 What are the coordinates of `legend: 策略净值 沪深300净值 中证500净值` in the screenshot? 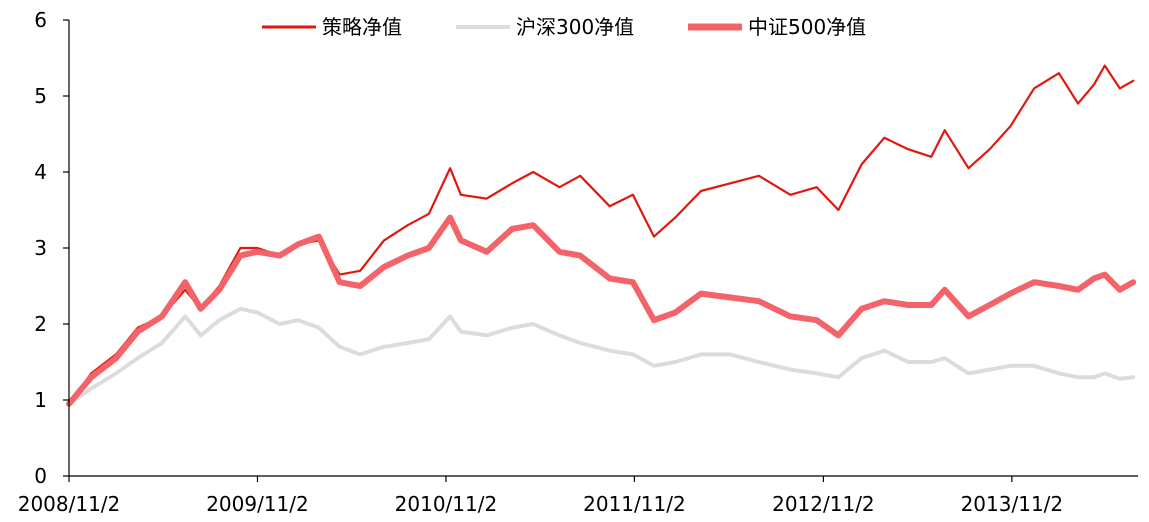 It's located at (564, 27).